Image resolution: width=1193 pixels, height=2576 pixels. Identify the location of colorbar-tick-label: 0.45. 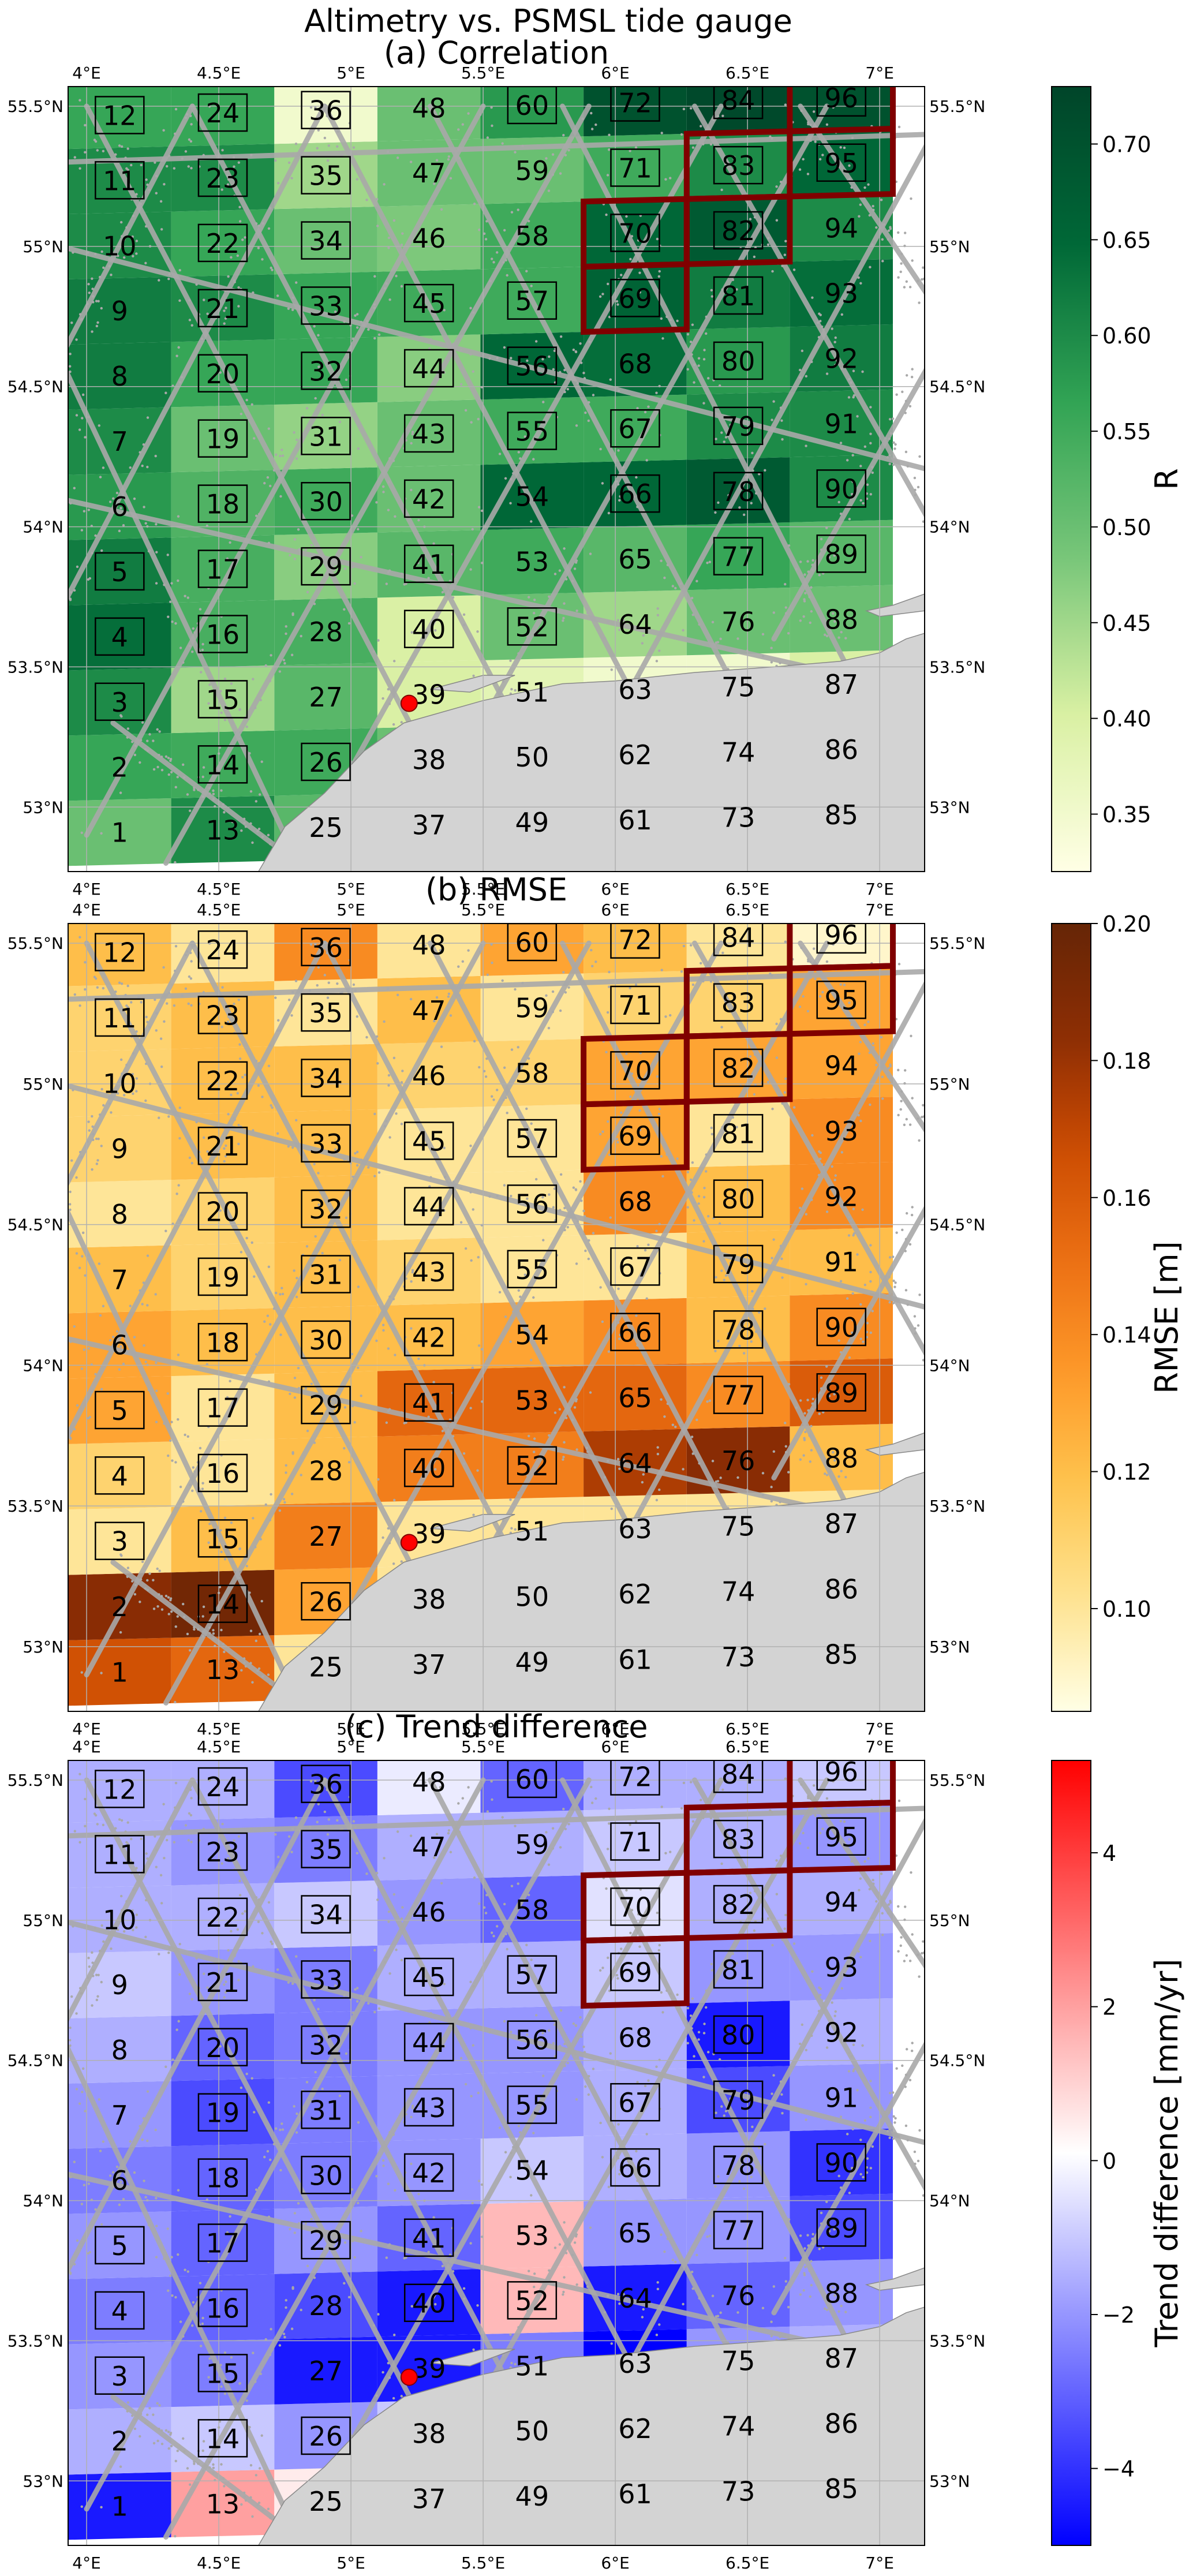
(1126, 623).